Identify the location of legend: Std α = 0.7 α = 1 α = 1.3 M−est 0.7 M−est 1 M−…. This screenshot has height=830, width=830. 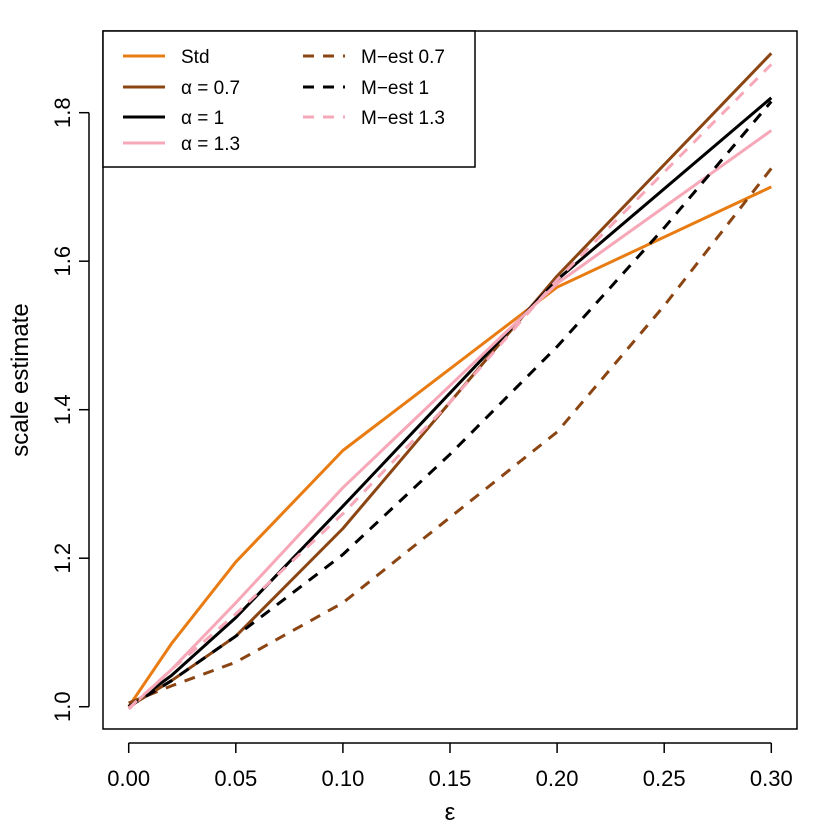
(289, 99).